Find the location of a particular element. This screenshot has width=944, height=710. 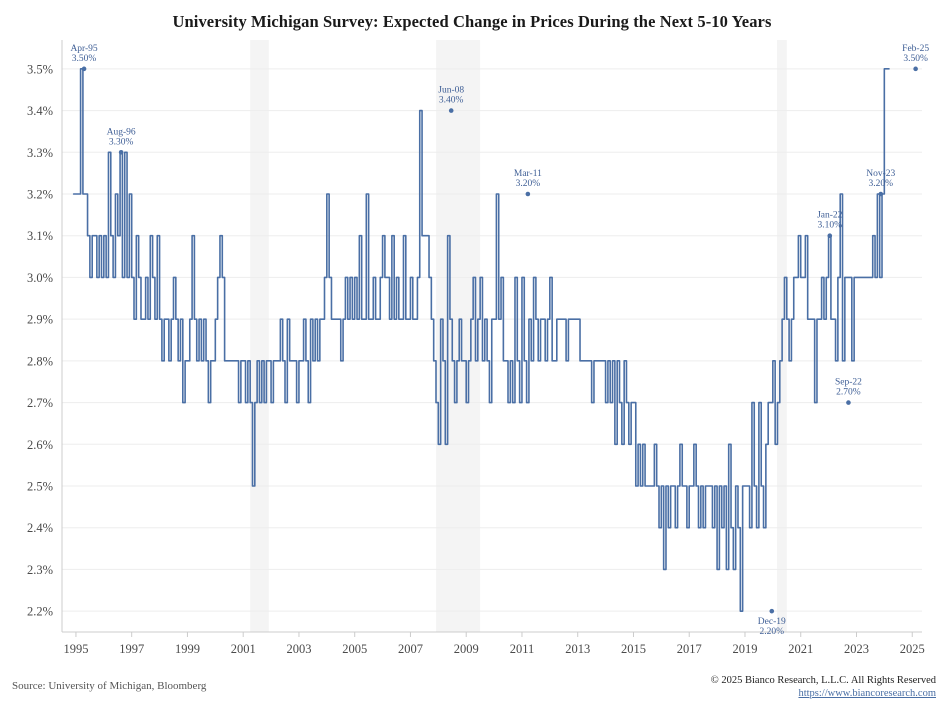

x-axis-tick-label: 2009 is located at coordinates (466, 649).